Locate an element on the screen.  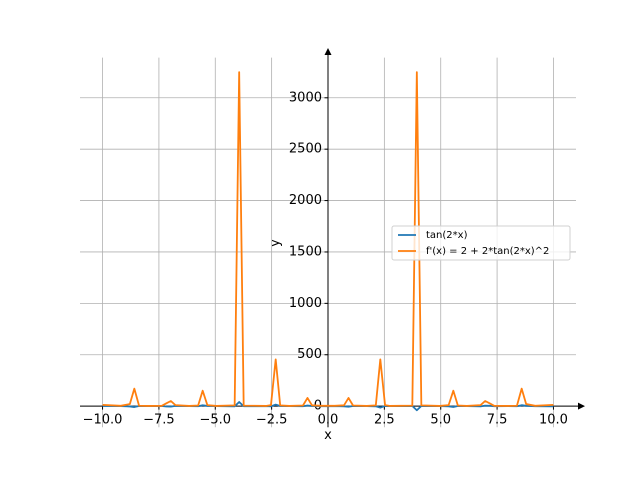
x-tick-label: −2.5 is located at coordinates (272, 420).